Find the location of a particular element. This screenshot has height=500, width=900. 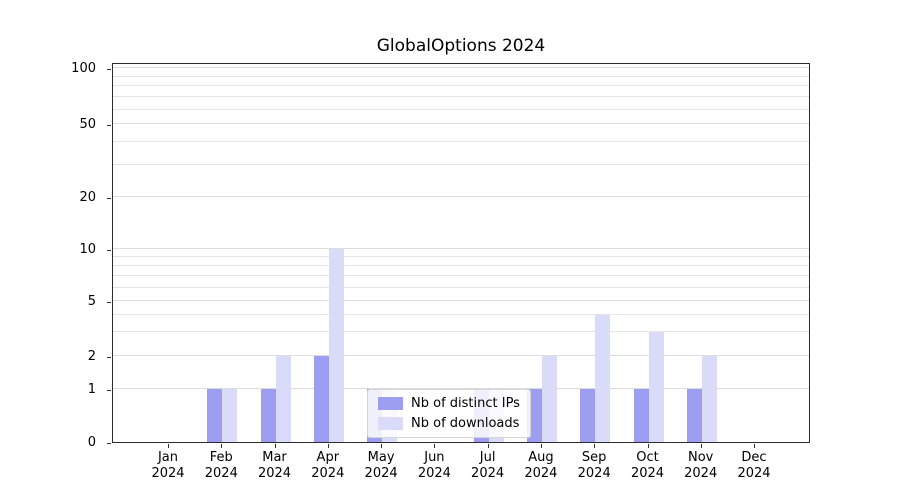

bar-distinct-ips-nov is located at coordinates (694, 415).